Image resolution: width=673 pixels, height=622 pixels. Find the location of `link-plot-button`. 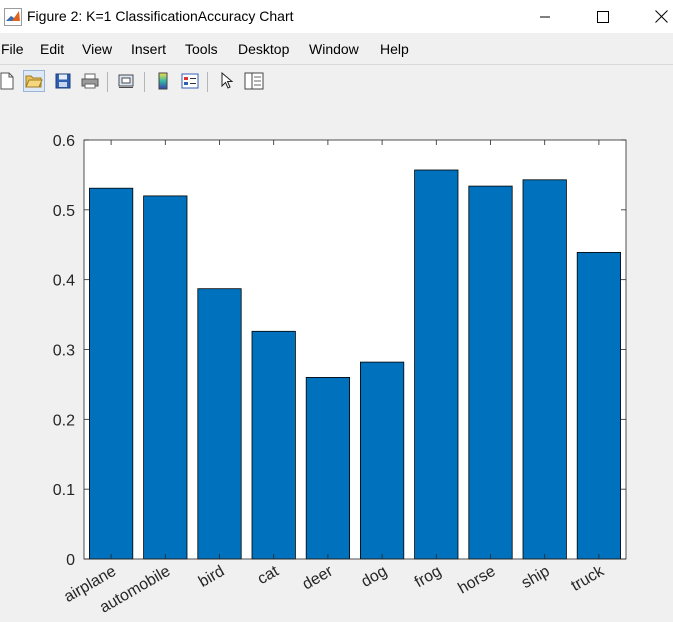

link-plot-button is located at coordinates (126, 81).